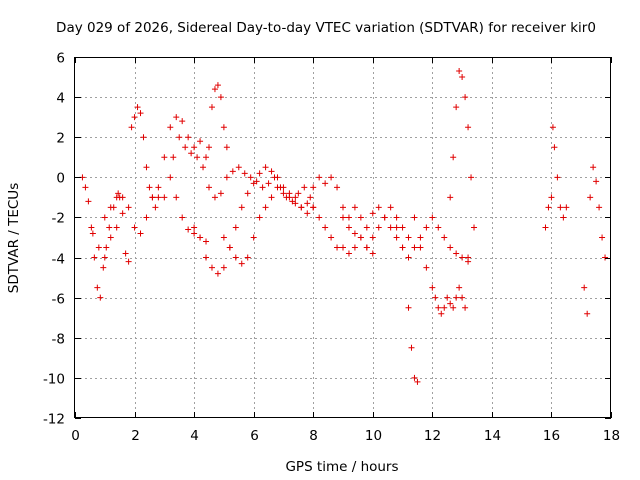 The height and width of the screenshot is (480, 640). I want to click on y-tick-label: -2, so click(58, 219).